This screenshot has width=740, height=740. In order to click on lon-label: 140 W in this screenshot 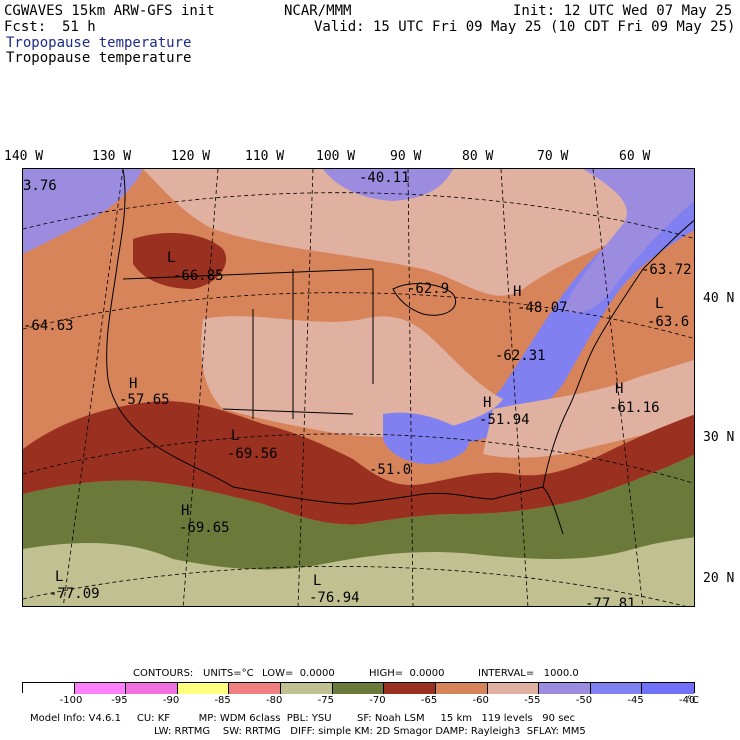, I will do `click(24, 156)`.